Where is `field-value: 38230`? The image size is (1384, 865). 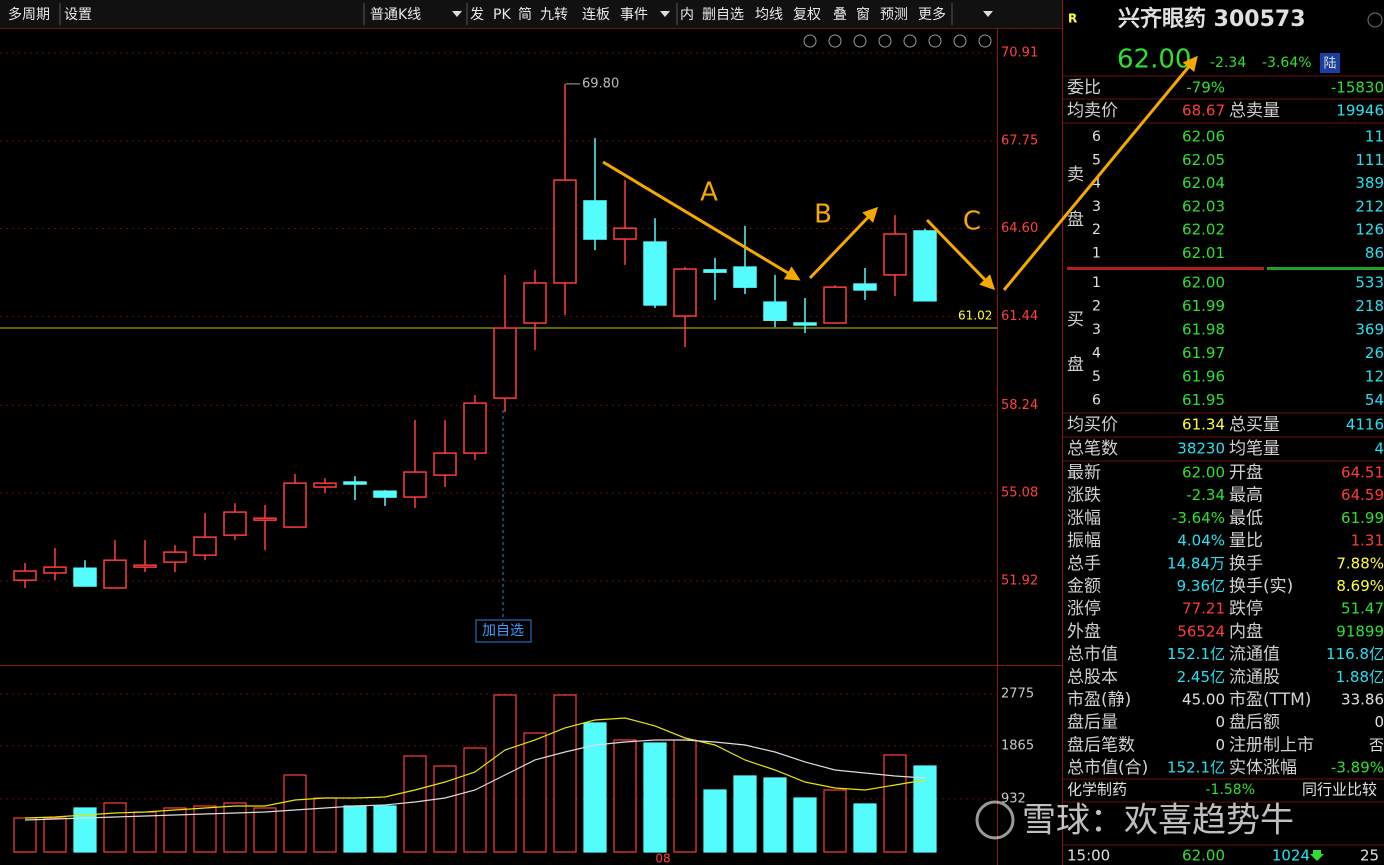 field-value: 38230 is located at coordinates (1201, 449).